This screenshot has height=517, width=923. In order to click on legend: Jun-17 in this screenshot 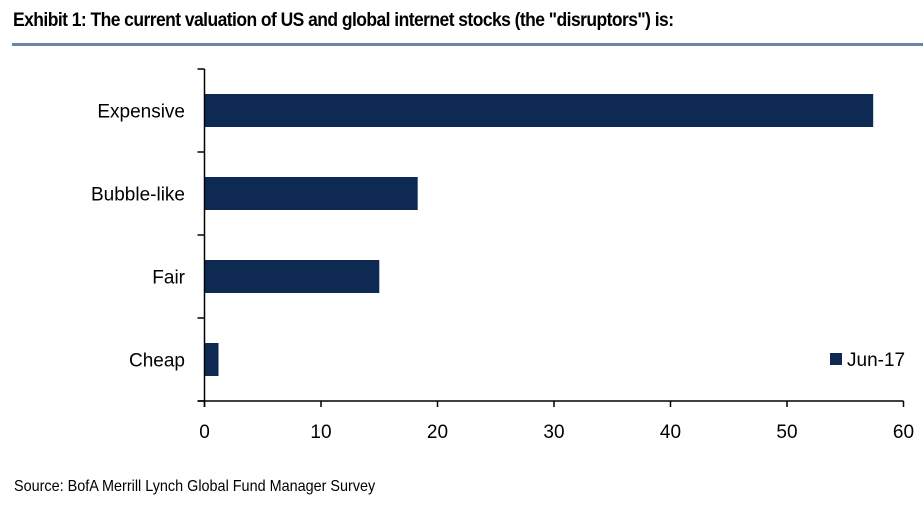, I will do `click(867, 360)`.